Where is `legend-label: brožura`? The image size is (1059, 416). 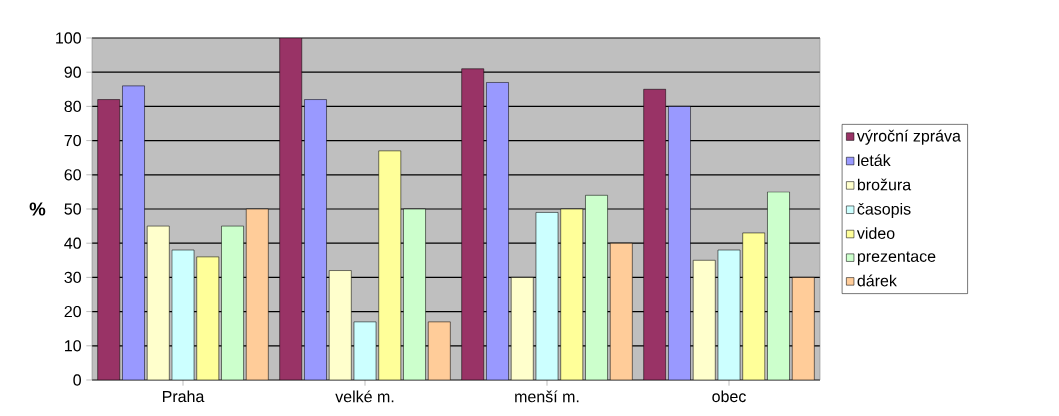
legend-label: brožura is located at coordinates (884, 184).